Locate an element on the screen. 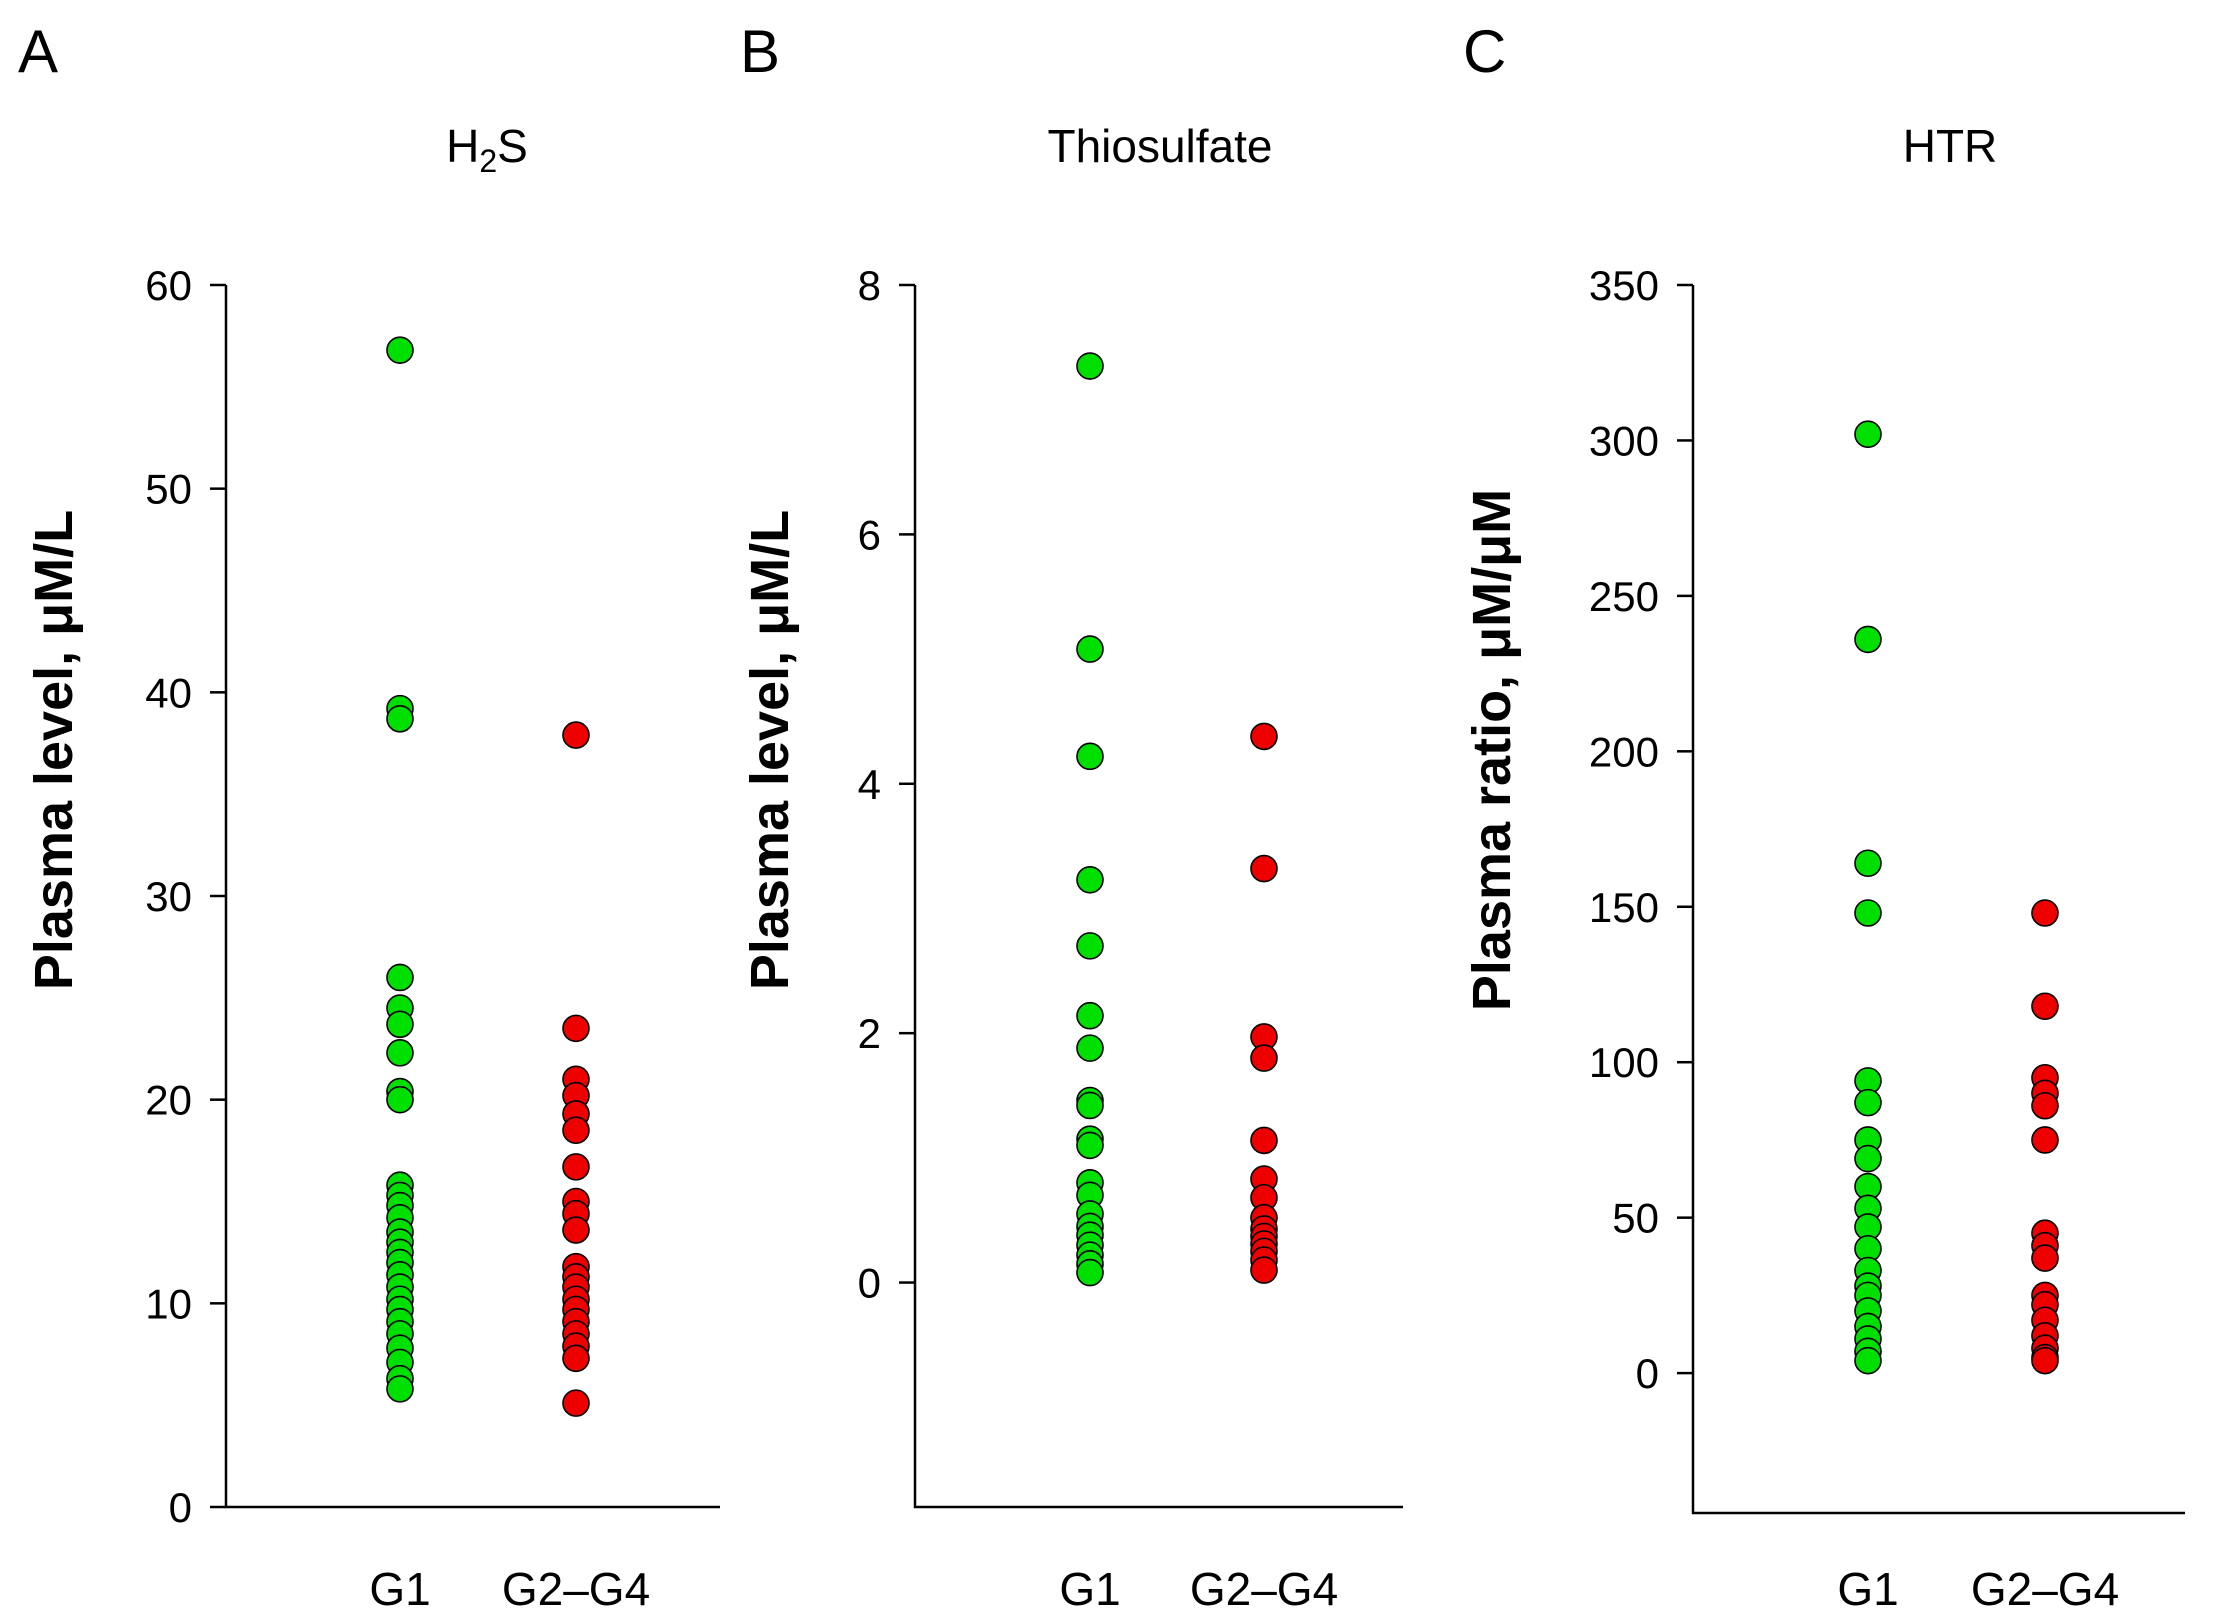 The image size is (2239, 1623). y-tick-label: 100 is located at coordinates (1624, 1062).